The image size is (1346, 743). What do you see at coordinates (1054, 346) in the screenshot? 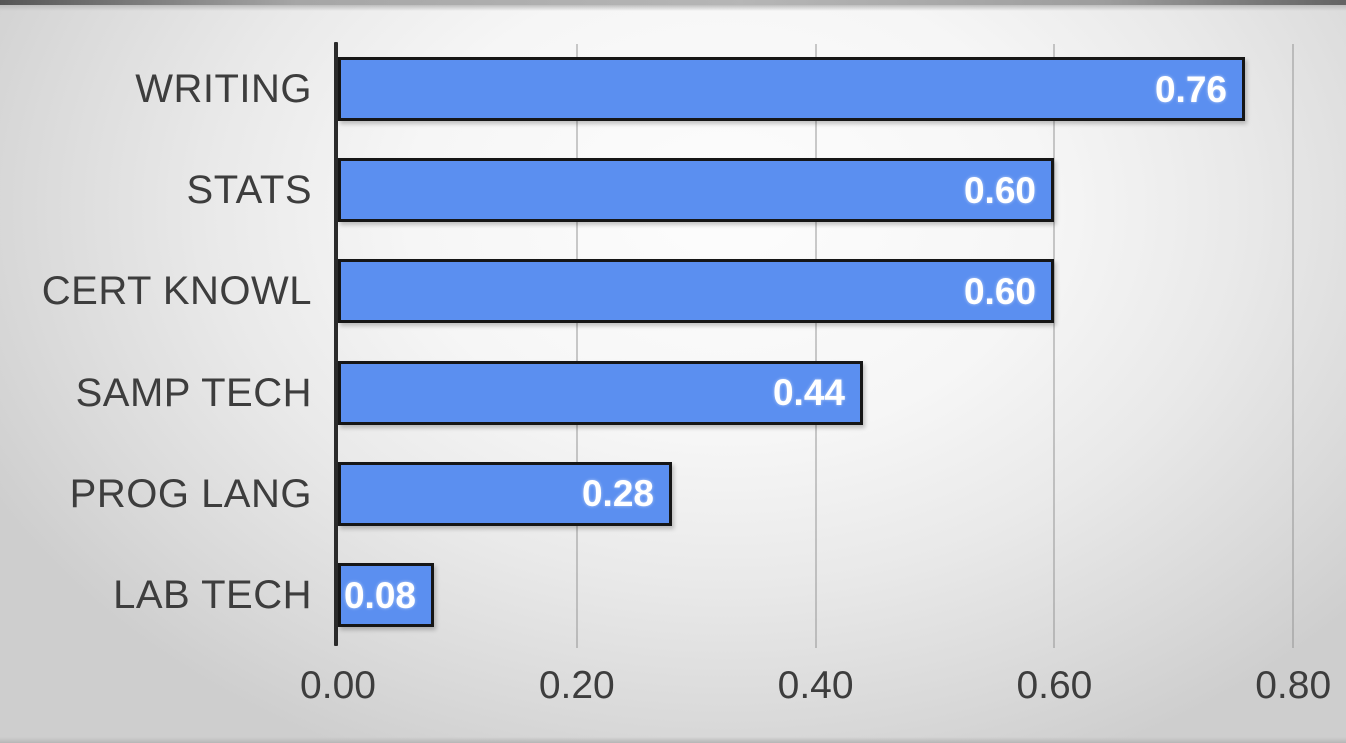
I see `gridline-0.60` at bounding box center [1054, 346].